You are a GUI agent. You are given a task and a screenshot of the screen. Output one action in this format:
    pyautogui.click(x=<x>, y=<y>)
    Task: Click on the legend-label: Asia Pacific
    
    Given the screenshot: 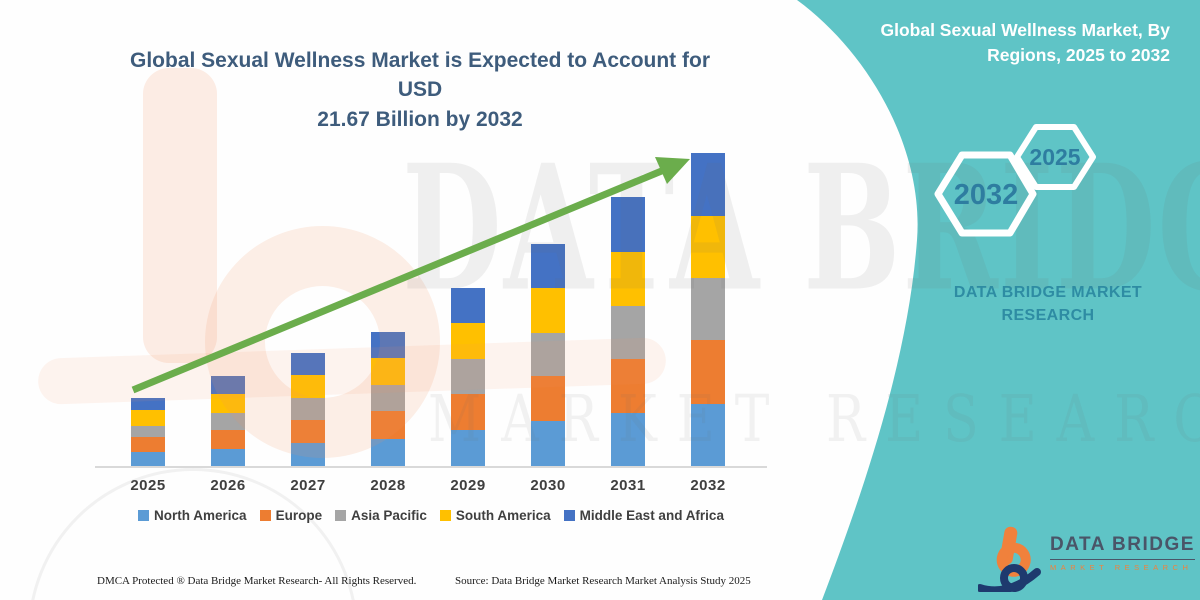 What is the action you would take?
    pyautogui.click(x=389, y=515)
    